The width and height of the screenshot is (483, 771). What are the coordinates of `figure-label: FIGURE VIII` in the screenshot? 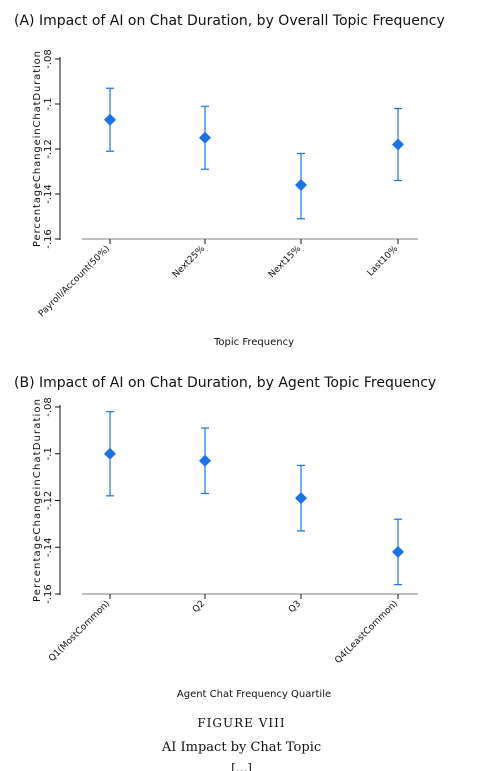 It's located at (241, 723).